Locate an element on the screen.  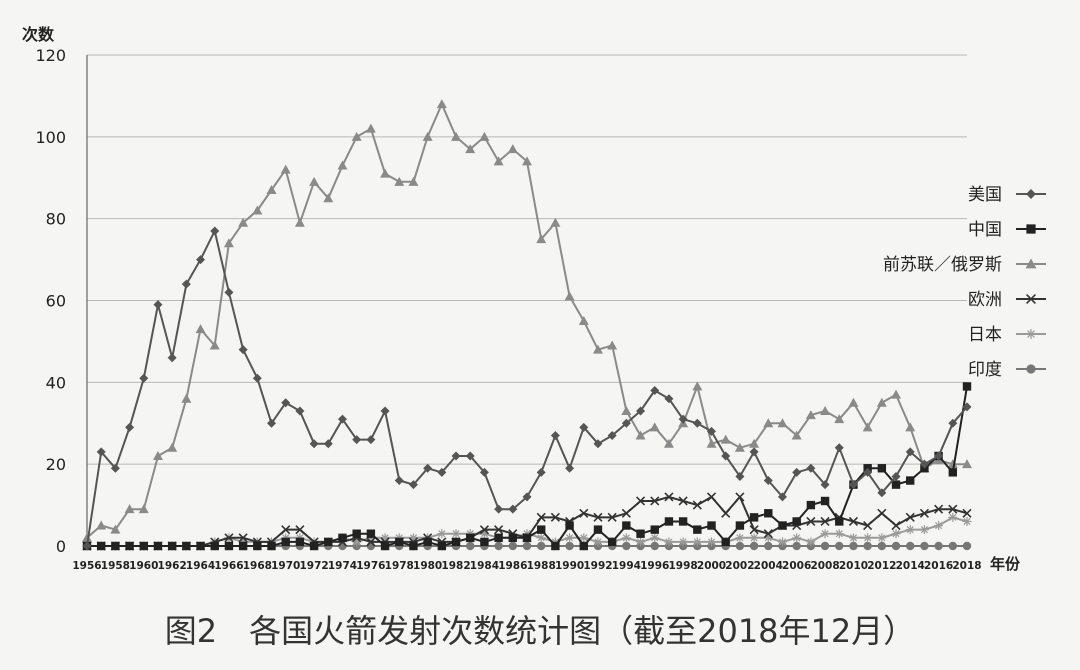
x-tick-label: 1980 is located at coordinates (427, 566).